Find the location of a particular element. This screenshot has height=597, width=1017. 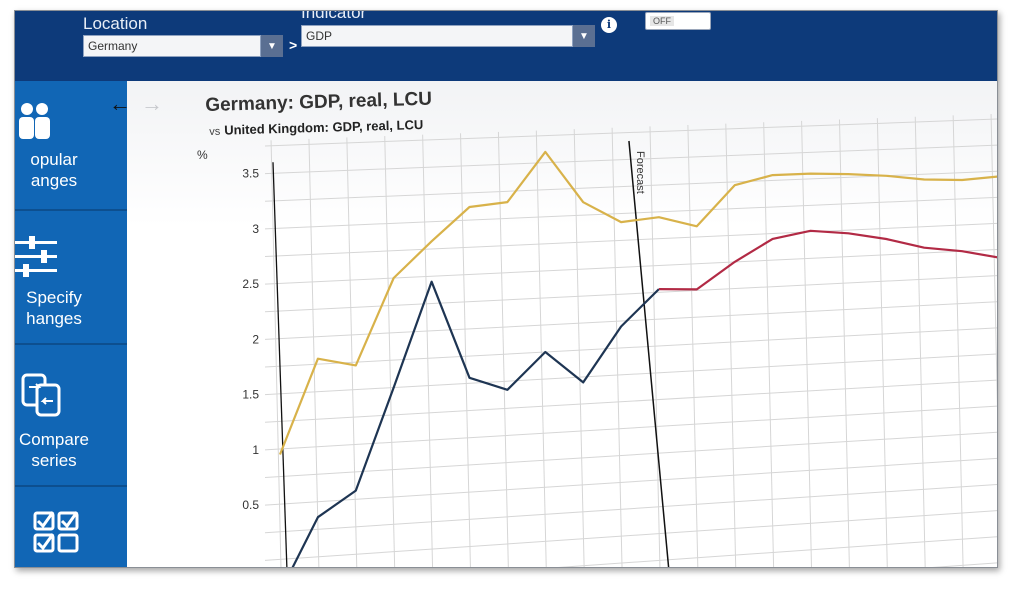

back-arrow-icon: ← is located at coordinates (120, 103).